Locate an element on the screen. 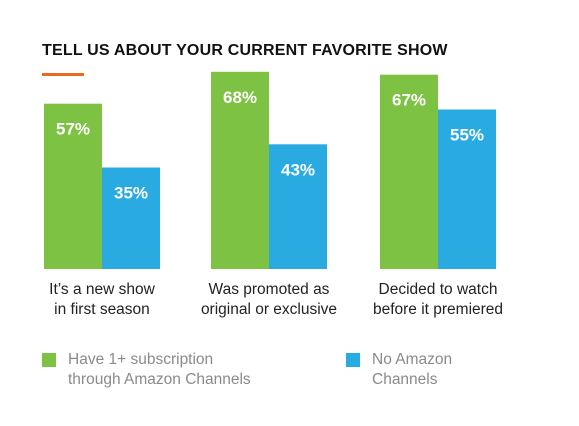 The height and width of the screenshot is (426, 579). bar-value-label-series1-cat2: 68% is located at coordinates (240, 97).